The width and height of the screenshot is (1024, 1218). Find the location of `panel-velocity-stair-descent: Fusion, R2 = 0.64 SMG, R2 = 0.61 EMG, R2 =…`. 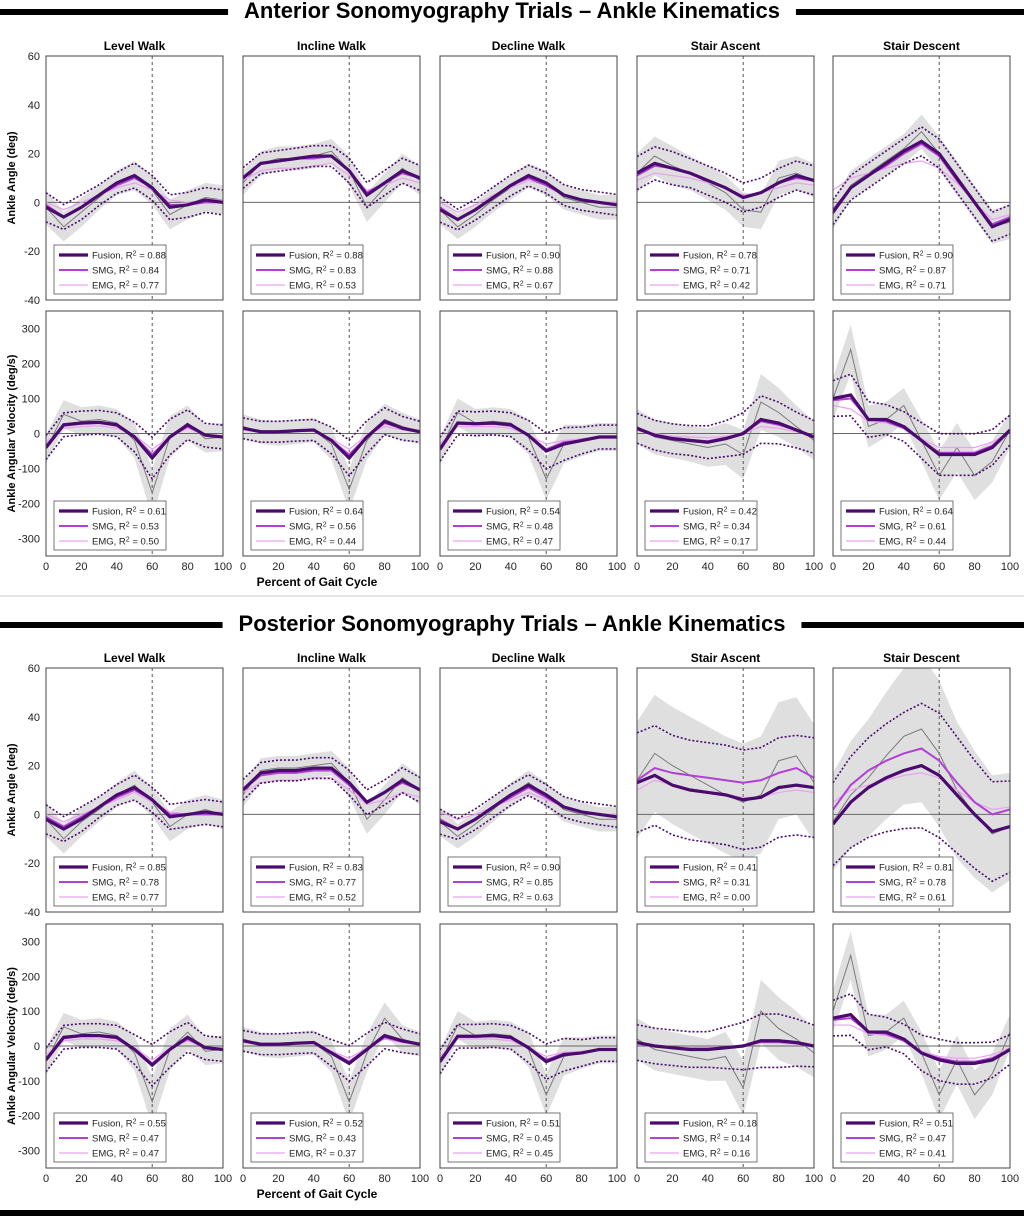

panel-velocity-stair-descent: Fusion, R2 = 0.64 SMG, R2 = 0.61 EMG, R2 =… is located at coordinates (924, 441).